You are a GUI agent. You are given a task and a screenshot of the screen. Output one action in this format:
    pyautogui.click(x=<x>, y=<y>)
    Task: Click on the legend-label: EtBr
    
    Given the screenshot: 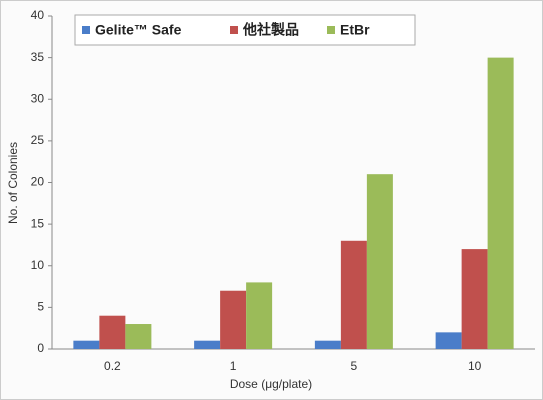 What is the action you would take?
    pyautogui.click(x=355, y=30)
    